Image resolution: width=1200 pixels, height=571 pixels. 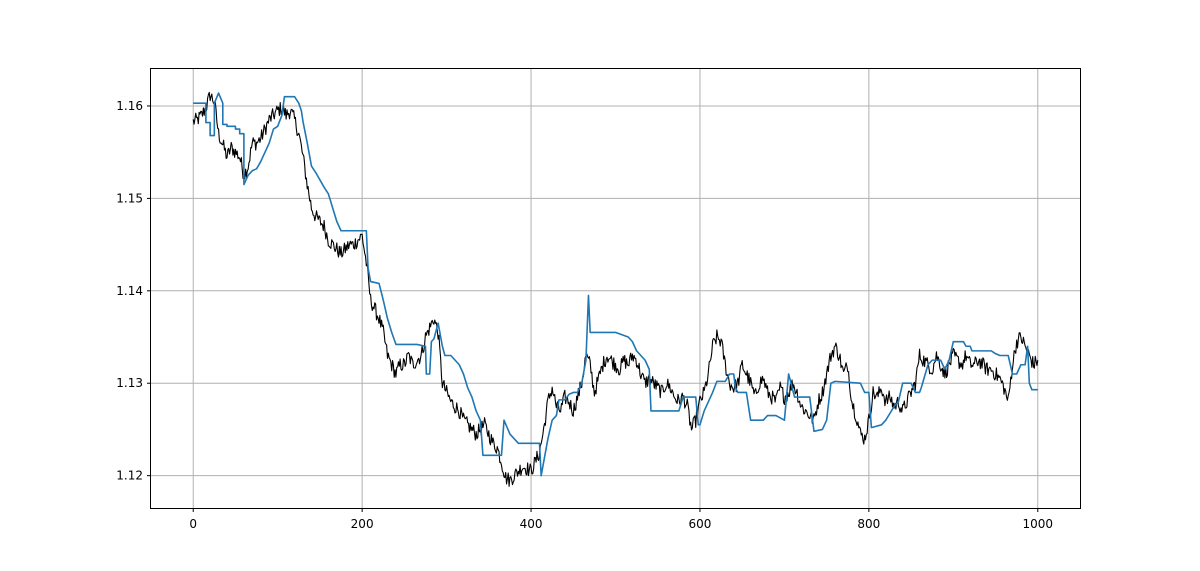 I want to click on y-tick-label: 1.15, so click(x=129, y=198).